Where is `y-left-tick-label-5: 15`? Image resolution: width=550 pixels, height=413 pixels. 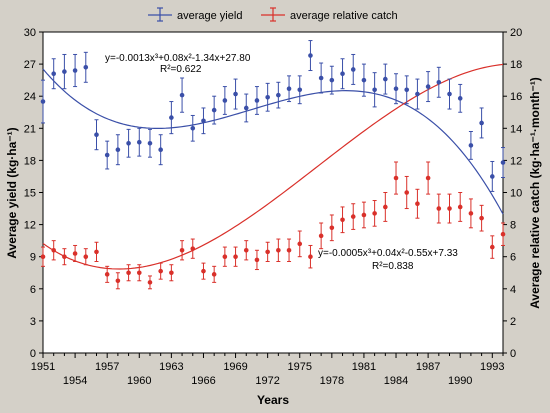
y-left-tick-label-5: 15 is located at coordinates (30, 194).